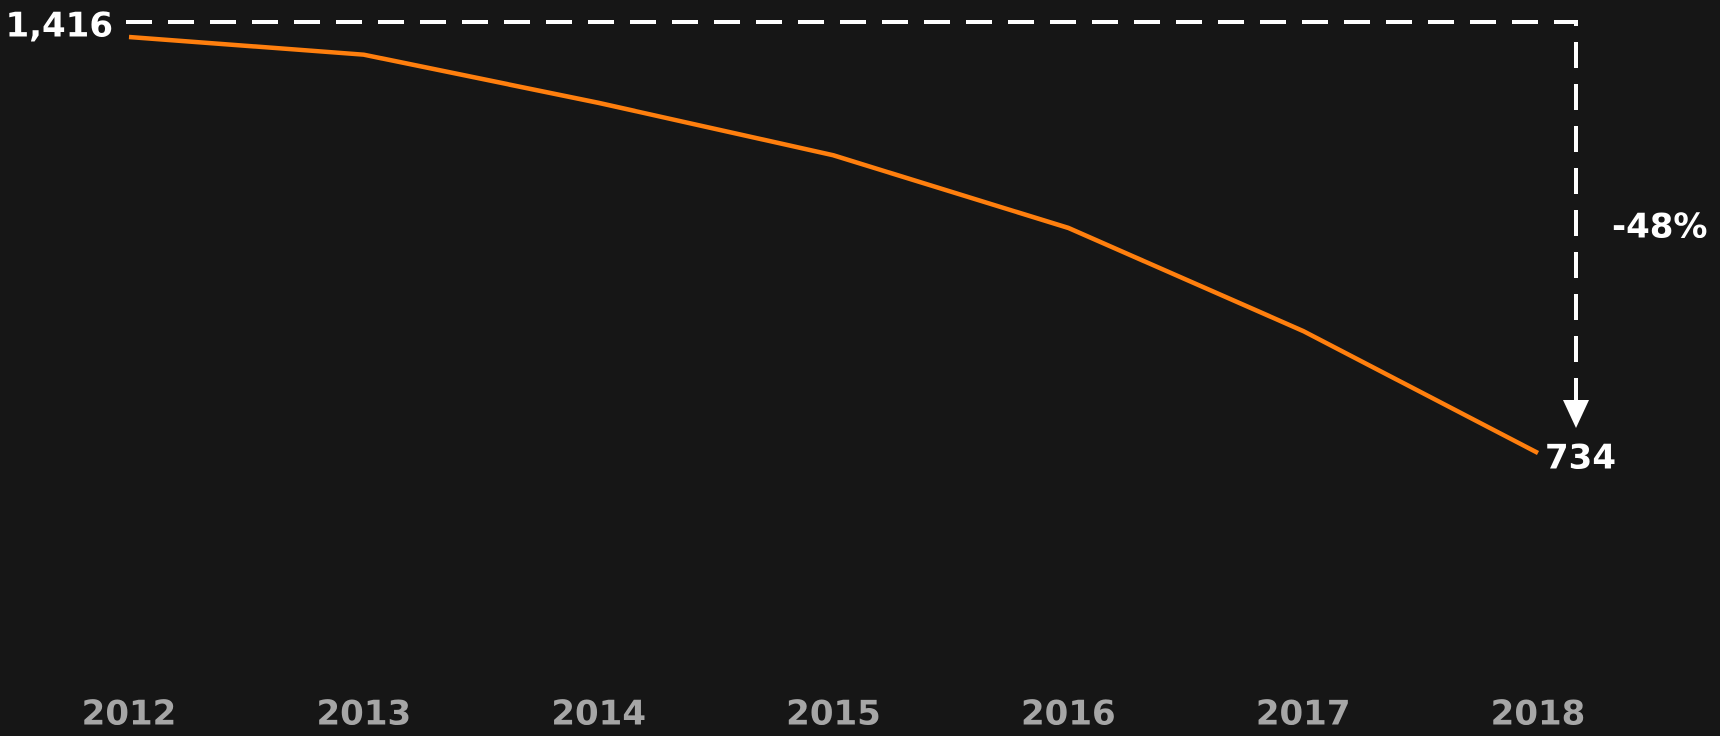 This screenshot has height=736, width=1720. I want to click on data-label: 1,416, so click(59, 26).